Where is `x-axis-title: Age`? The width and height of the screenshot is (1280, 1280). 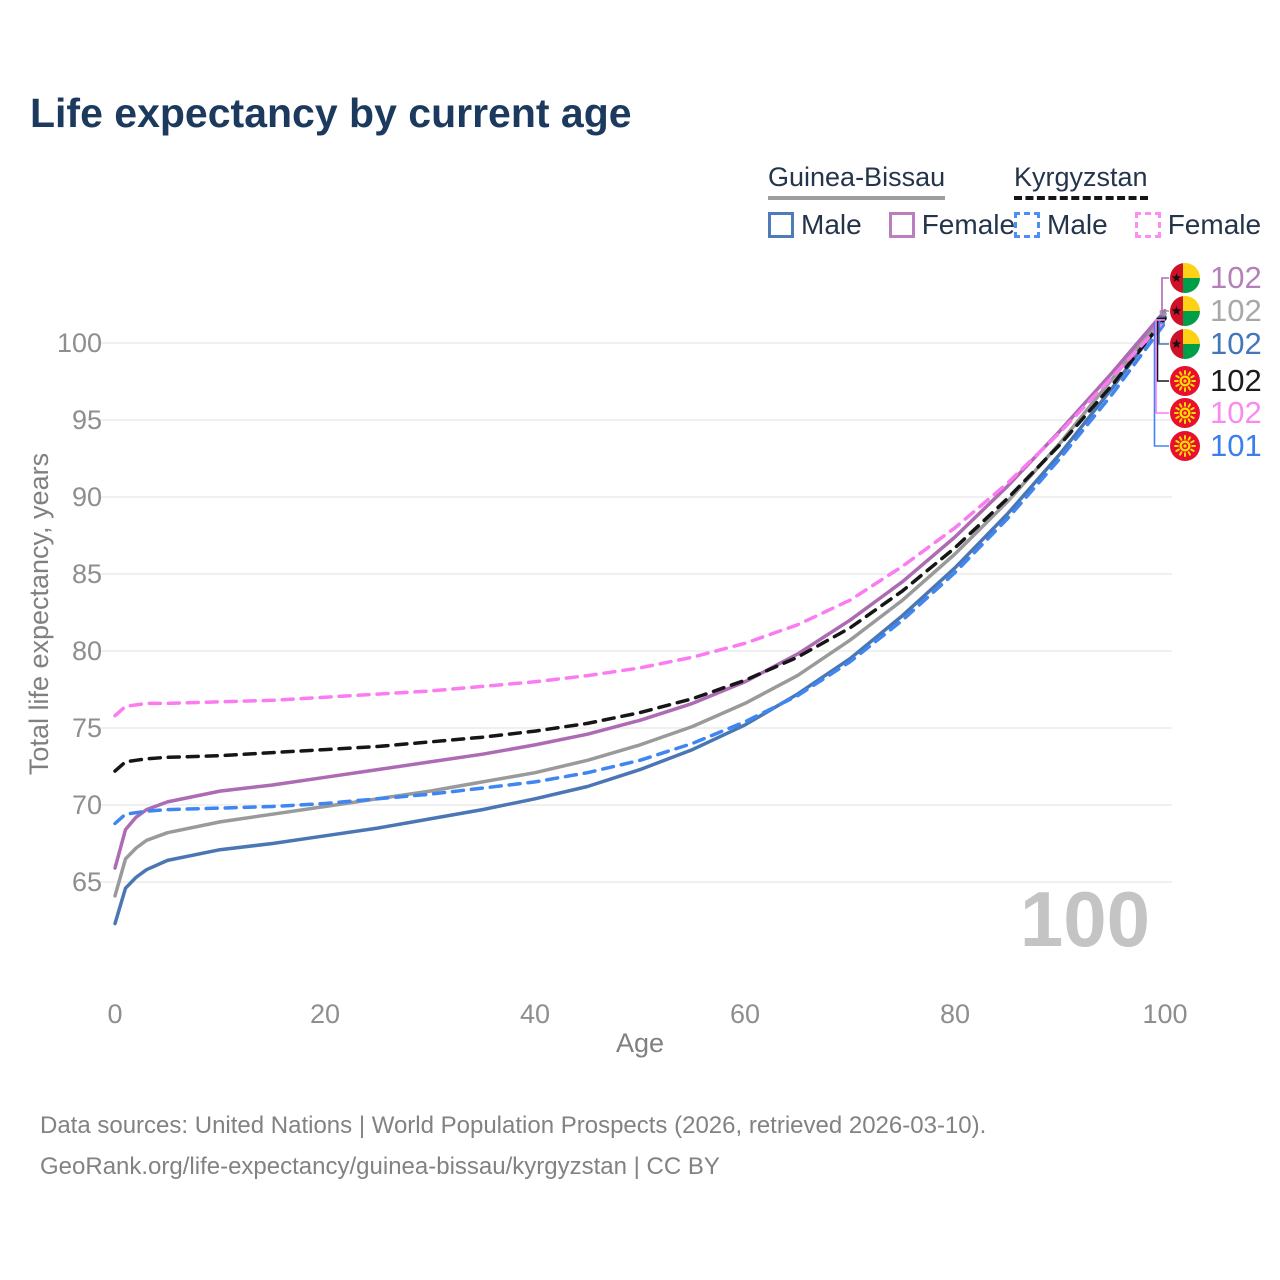
x-axis-title: Age is located at coordinates (640, 1043).